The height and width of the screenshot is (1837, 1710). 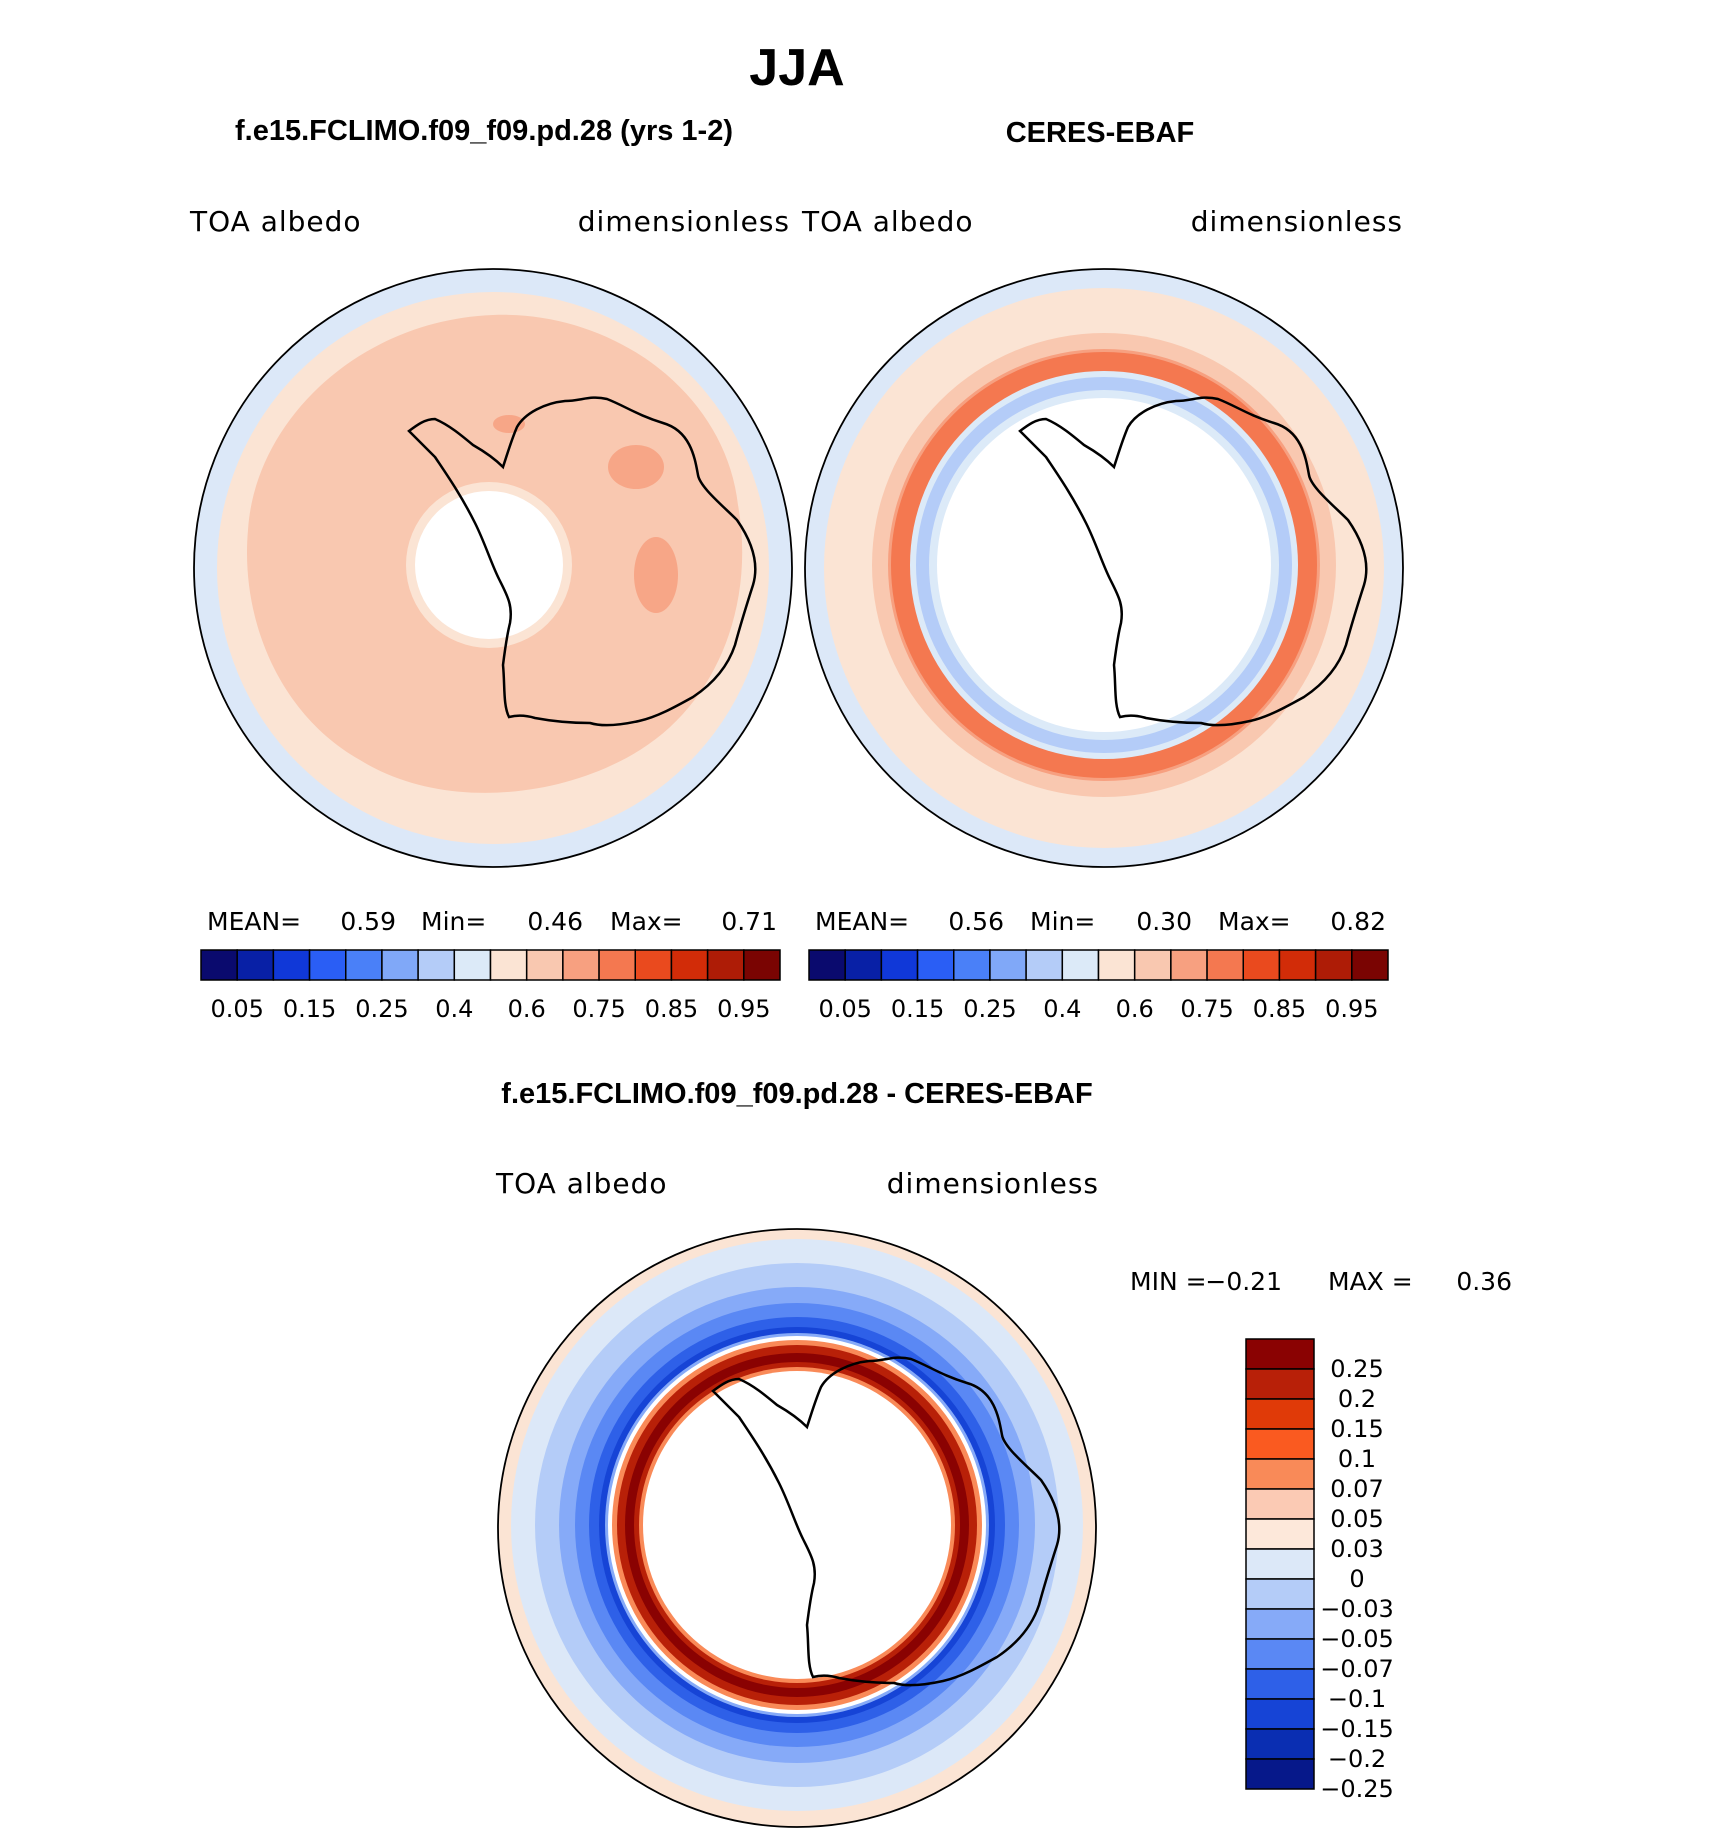 What do you see at coordinates (490, 986) in the screenshot?
I see `colorbar-model: 0.05 0.15 0.25 0.4 0.6 0.75 0.85 0.95` at bounding box center [490, 986].